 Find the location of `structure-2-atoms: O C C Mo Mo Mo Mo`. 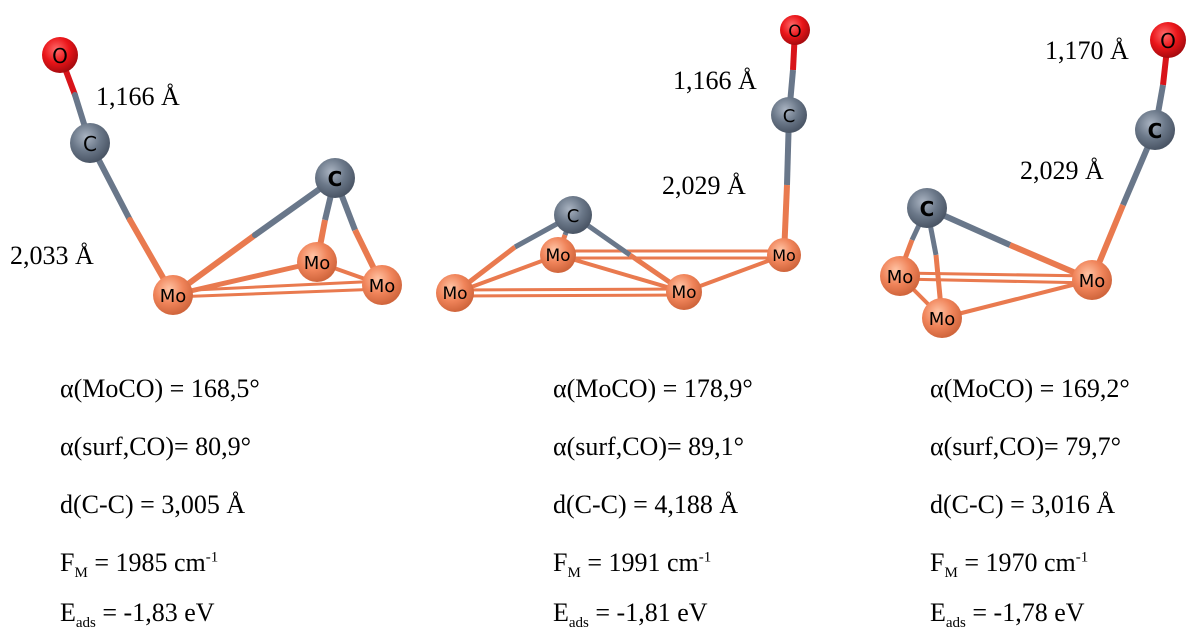

structure-2-atoms: O C C Mo Mo Mo Mo is located at coordinates (623, 163).